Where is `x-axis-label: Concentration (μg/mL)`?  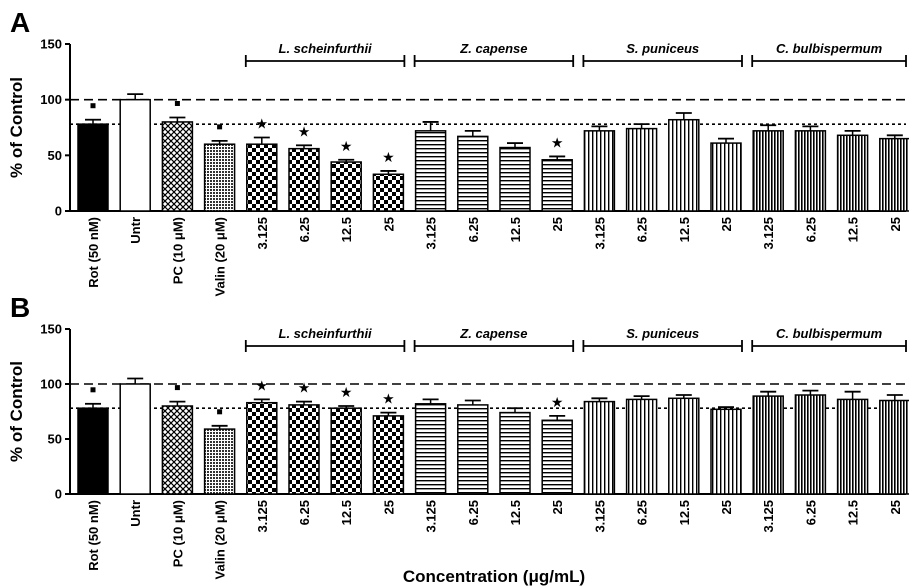 x-axis-label: Concentration (μg/mL) is located at coordinates (494, 576).